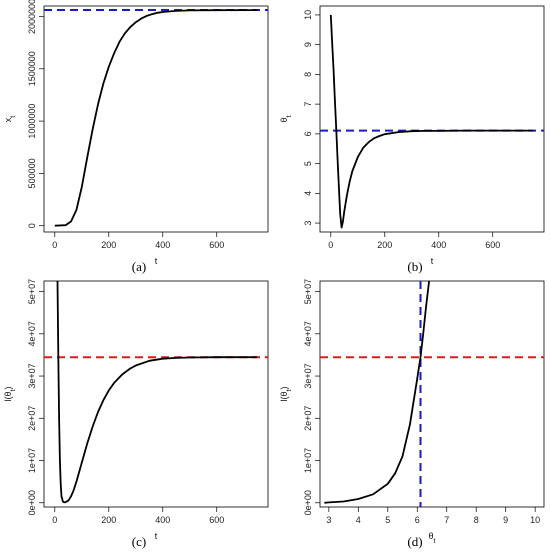 The width and height of the screenshot is (550, 553). Describe the element at coordinates (432, 538) in the screenshot. I see `panel-d-x-axis-label: θt` at that location.